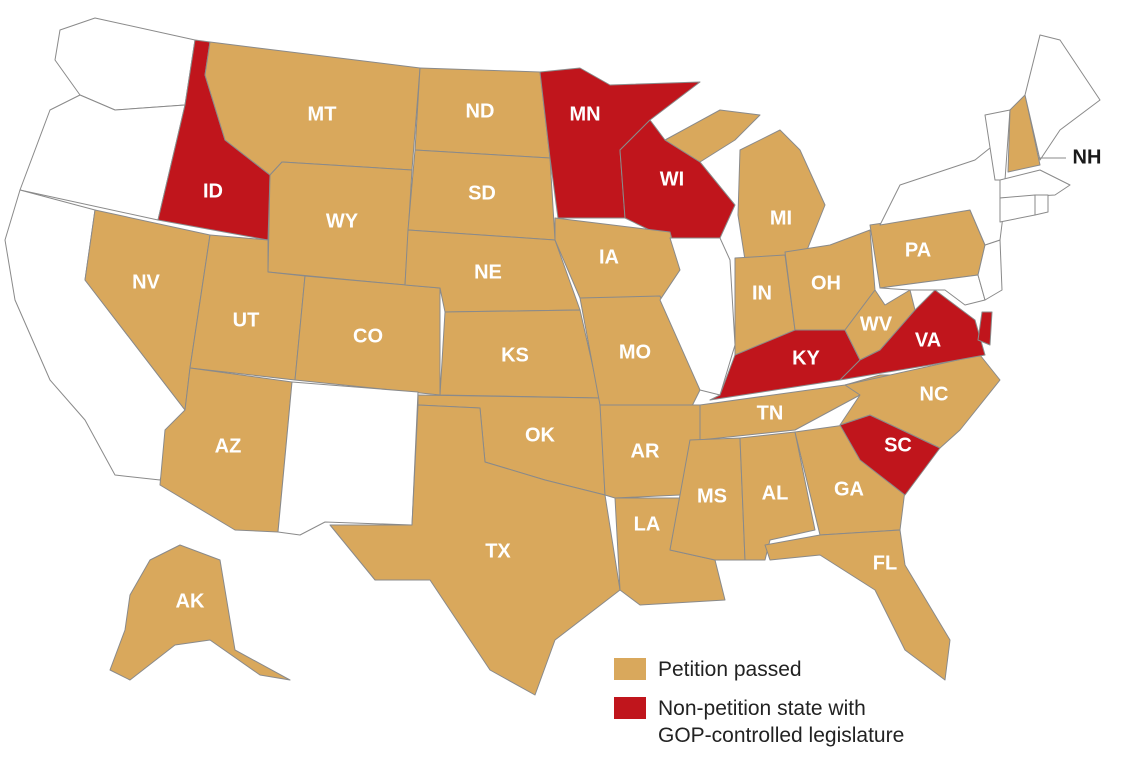  What do you see at coordinates (849, 489) in the screenshot?
I see `state-label-GA: GA` at bounding box center [849, 489].